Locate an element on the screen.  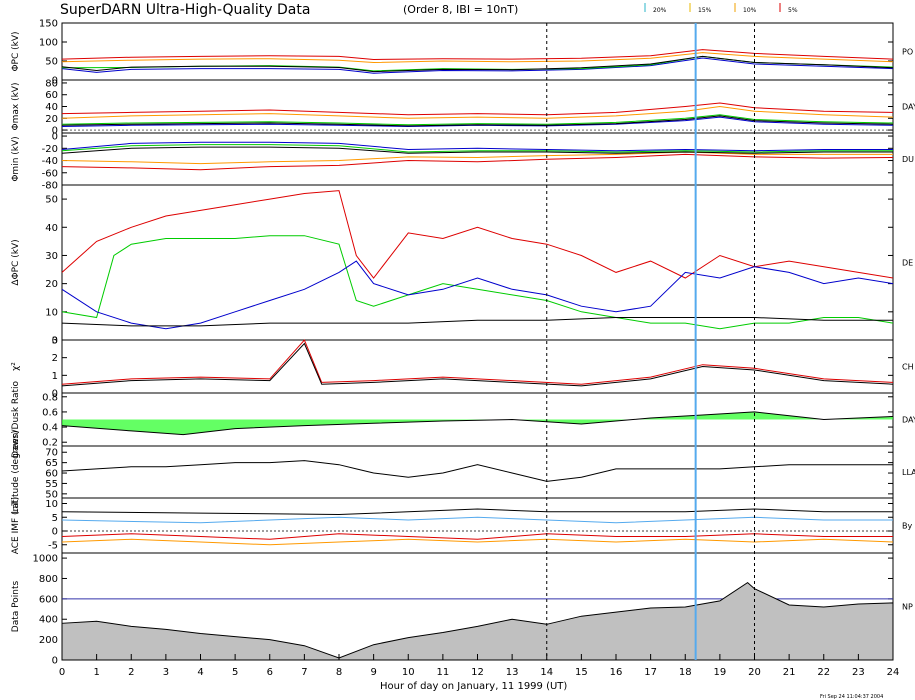
panel-chi: 0 1 2 3 χ² CH is located at coordinates (462, 368).